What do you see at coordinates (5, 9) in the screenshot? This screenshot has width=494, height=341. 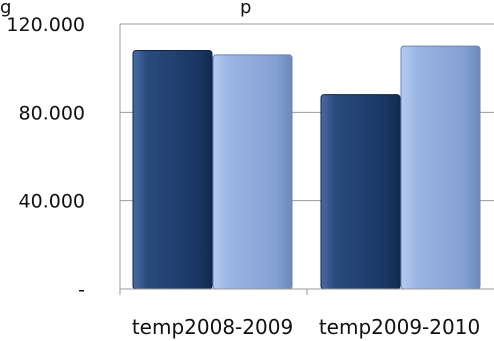 I see `chart-title-fragment: g` at bounding box center [5, 9].